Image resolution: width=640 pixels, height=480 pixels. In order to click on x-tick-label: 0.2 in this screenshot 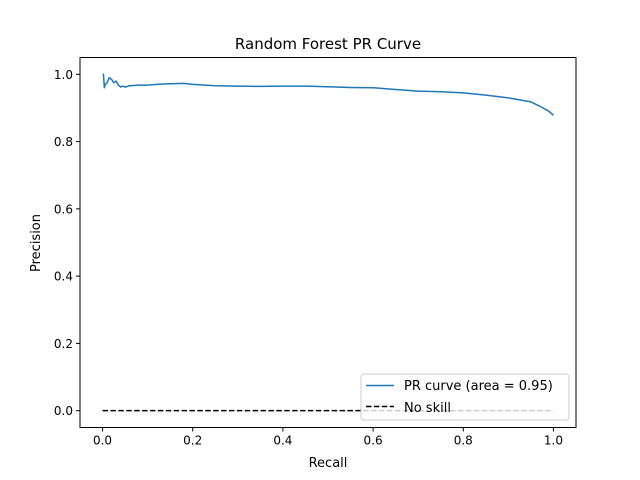, I will do `click(192, 441)`.